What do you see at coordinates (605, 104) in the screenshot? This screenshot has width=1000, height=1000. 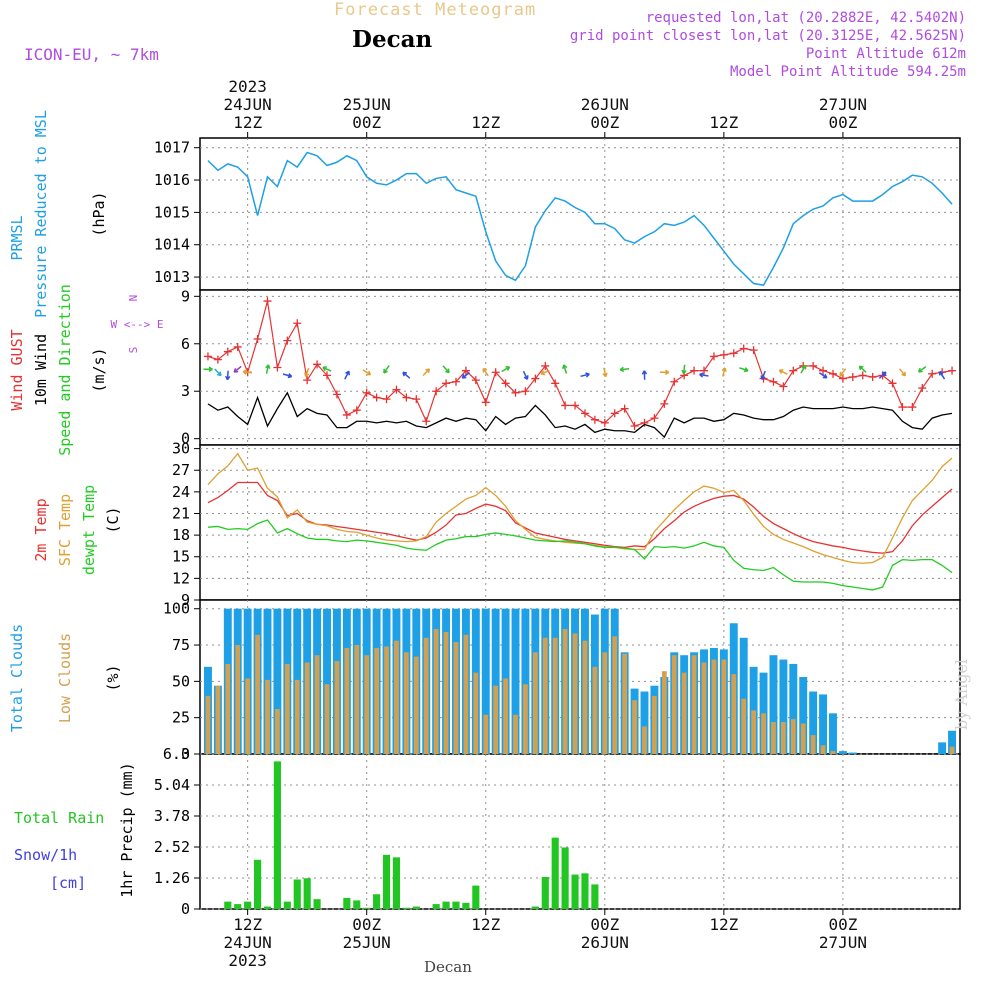 I see `top-time-label: 26JUN` at bounding box center [605, 104].